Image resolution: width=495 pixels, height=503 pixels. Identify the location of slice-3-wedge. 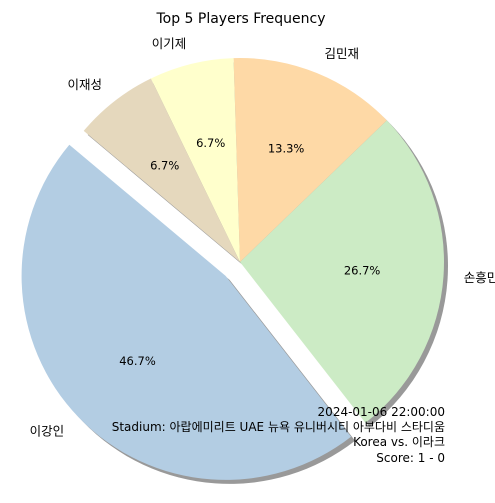
(310, 159).